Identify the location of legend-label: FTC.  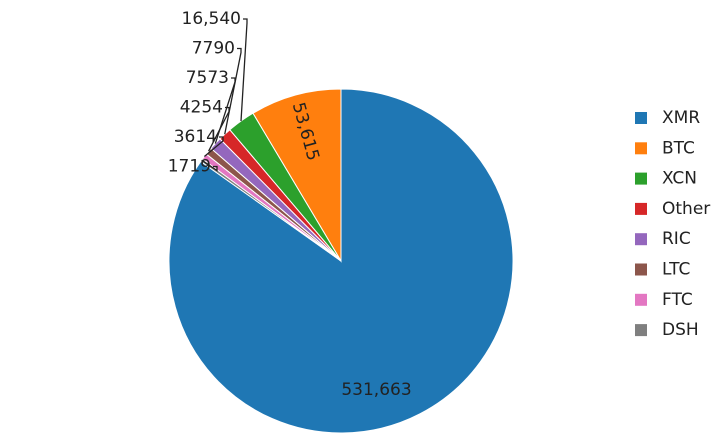
(677, 300).